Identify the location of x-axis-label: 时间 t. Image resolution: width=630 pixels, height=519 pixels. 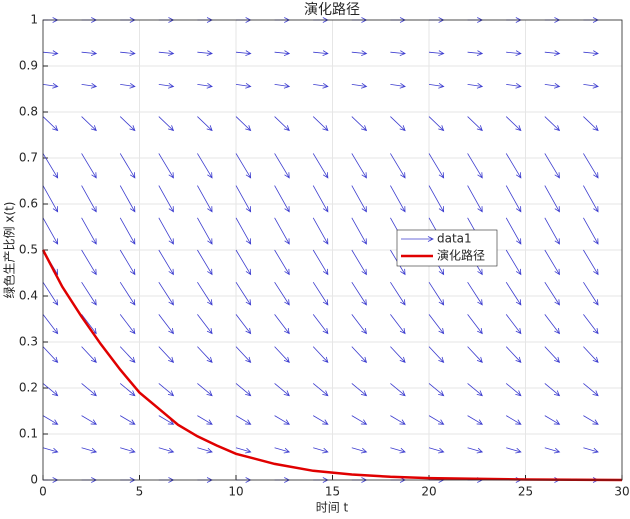
(332, 508).